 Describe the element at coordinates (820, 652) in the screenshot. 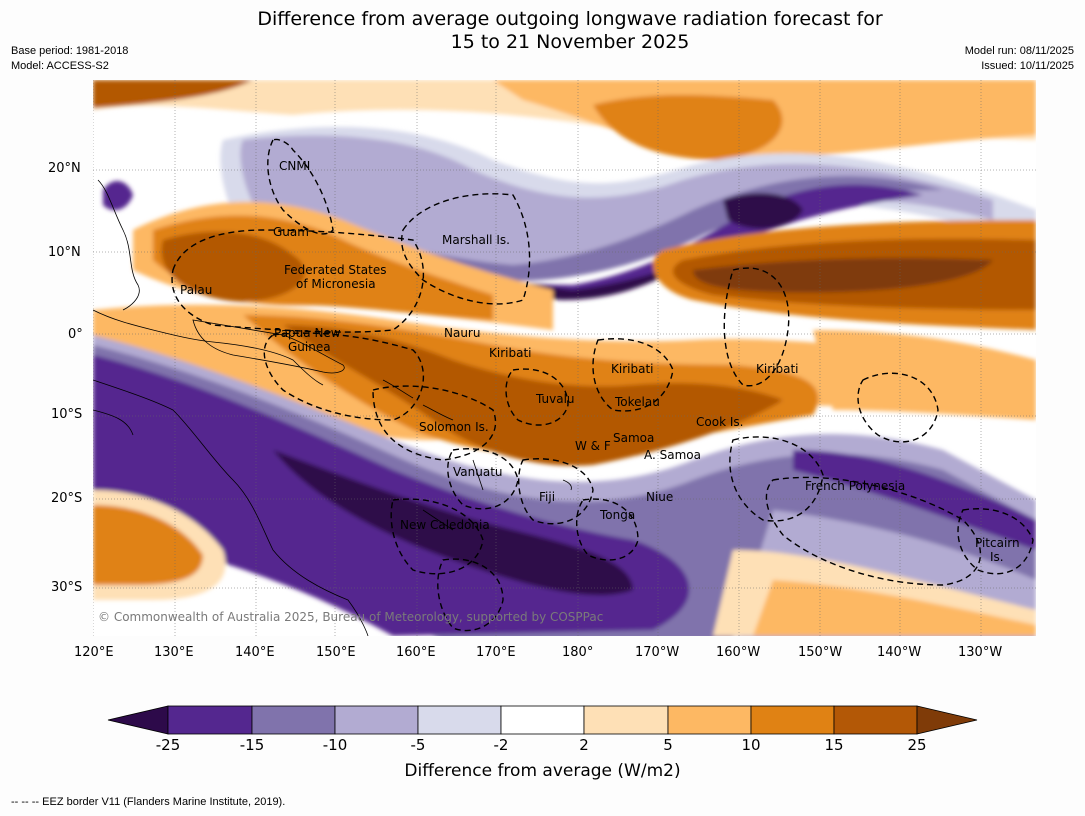

I see `lon-tick: 150°W` at that location.